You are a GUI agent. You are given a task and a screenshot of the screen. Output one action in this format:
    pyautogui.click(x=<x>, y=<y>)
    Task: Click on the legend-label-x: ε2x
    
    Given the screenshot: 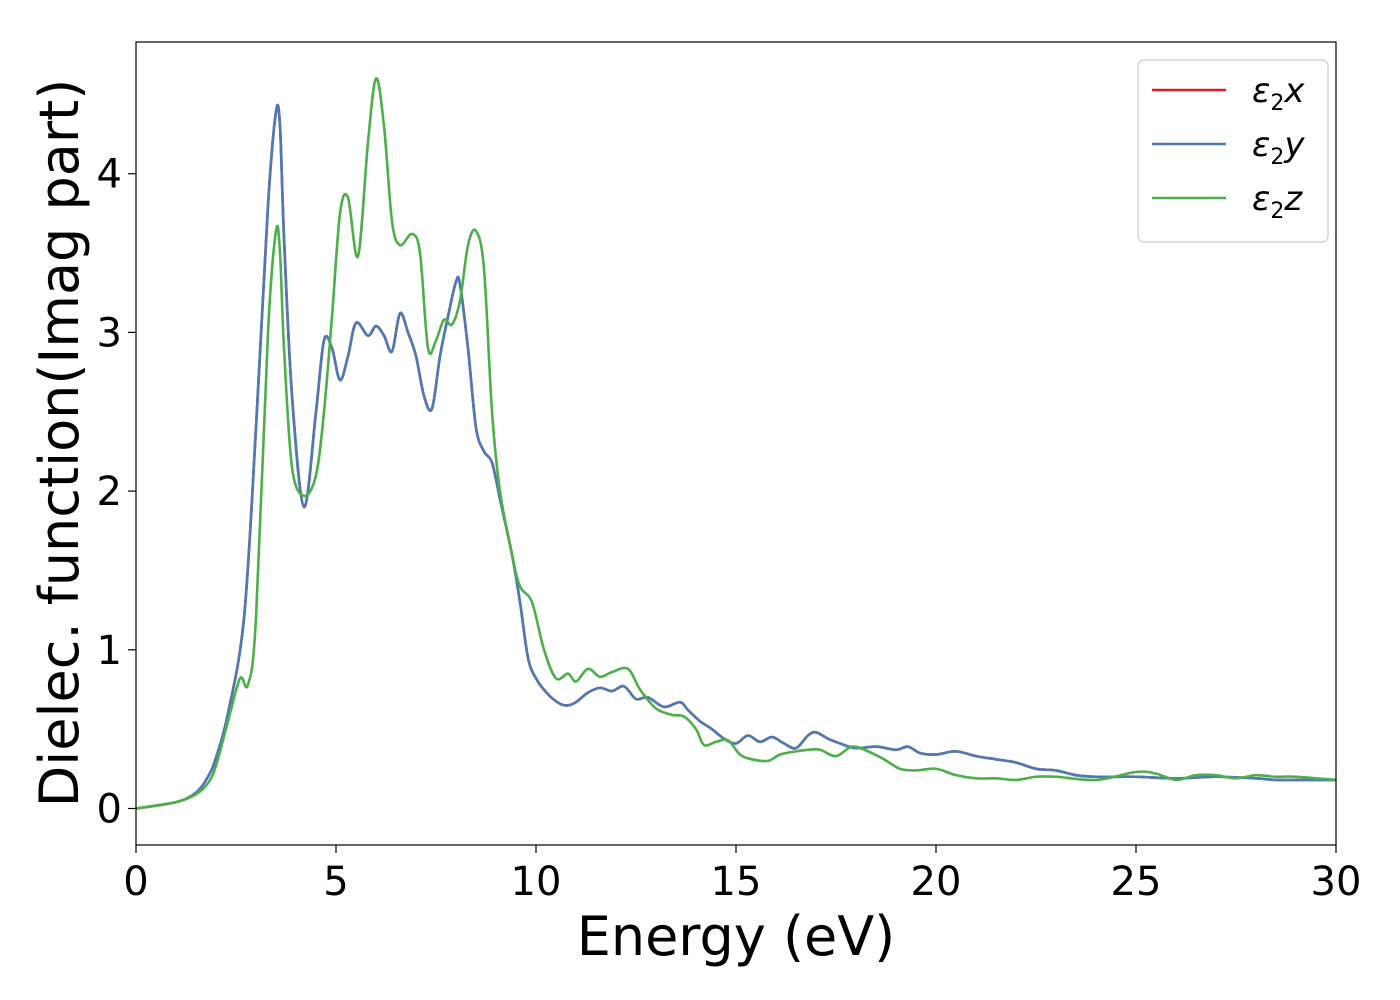 What is the action you would take?
    pyautogui.click(x=1278, y=93)
    